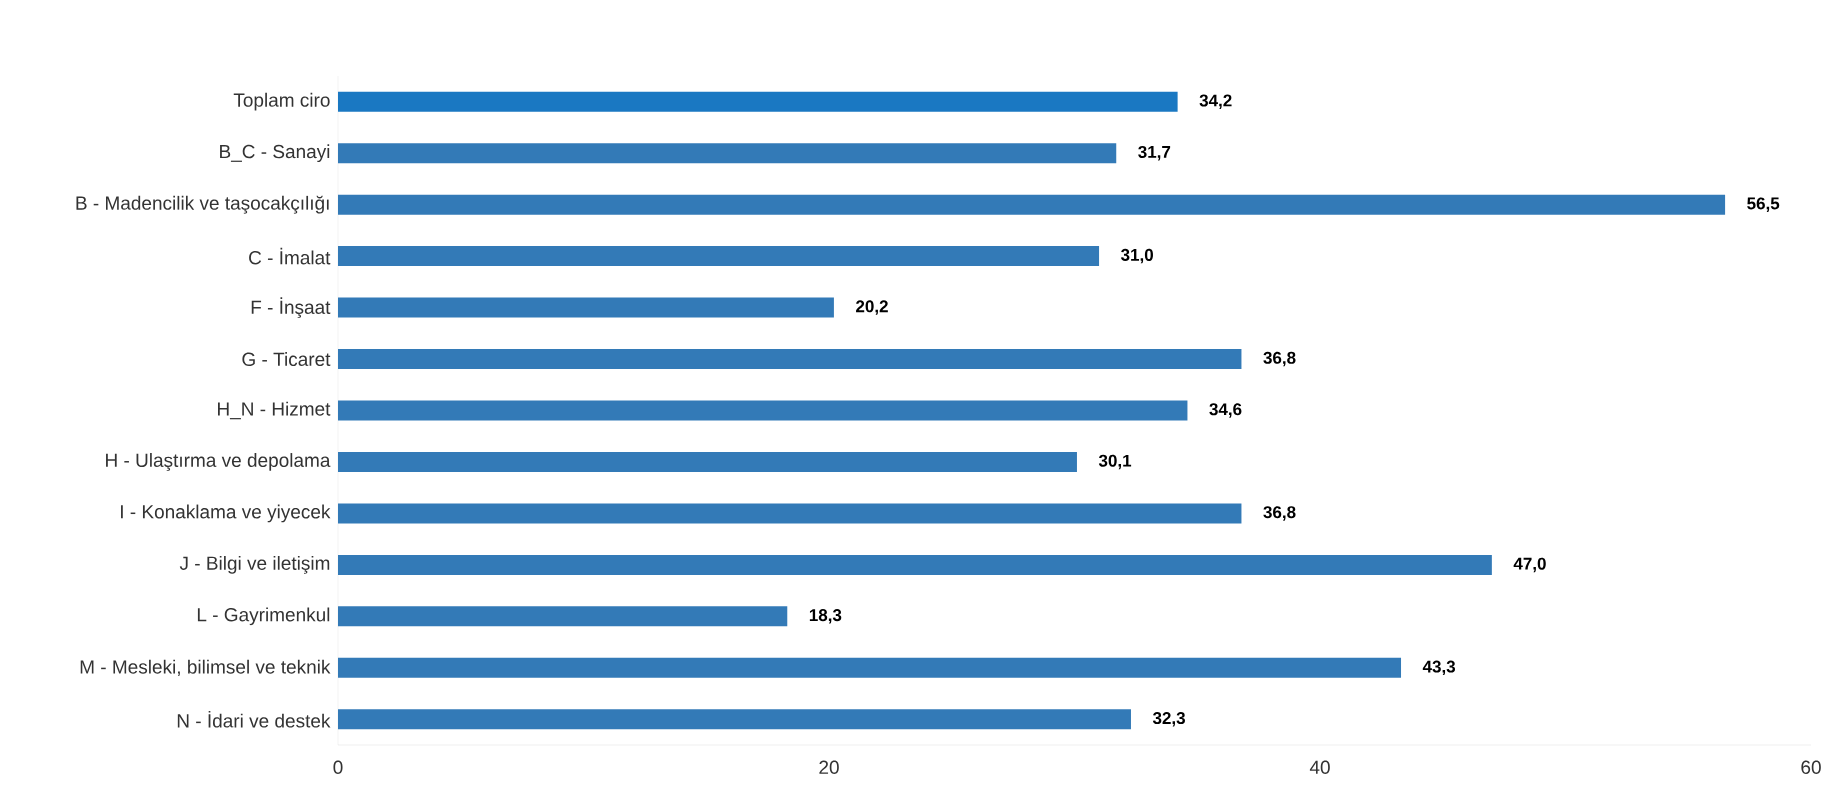 This screenshot has width=1830, height=800. I want to click on data-label: 18,3, so click(825, 616).